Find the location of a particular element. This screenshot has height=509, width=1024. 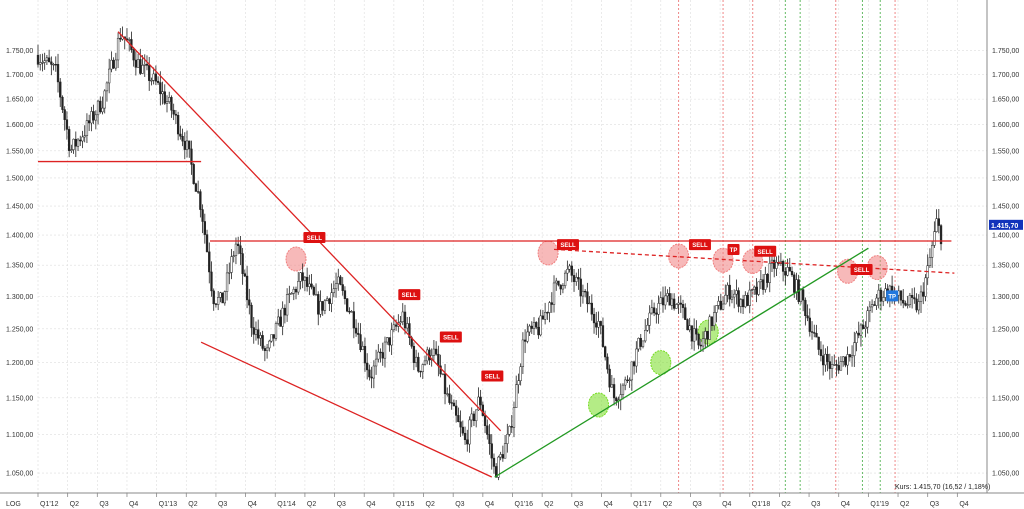

x-tick-label: Q3 is located at coordinates (103, 504).